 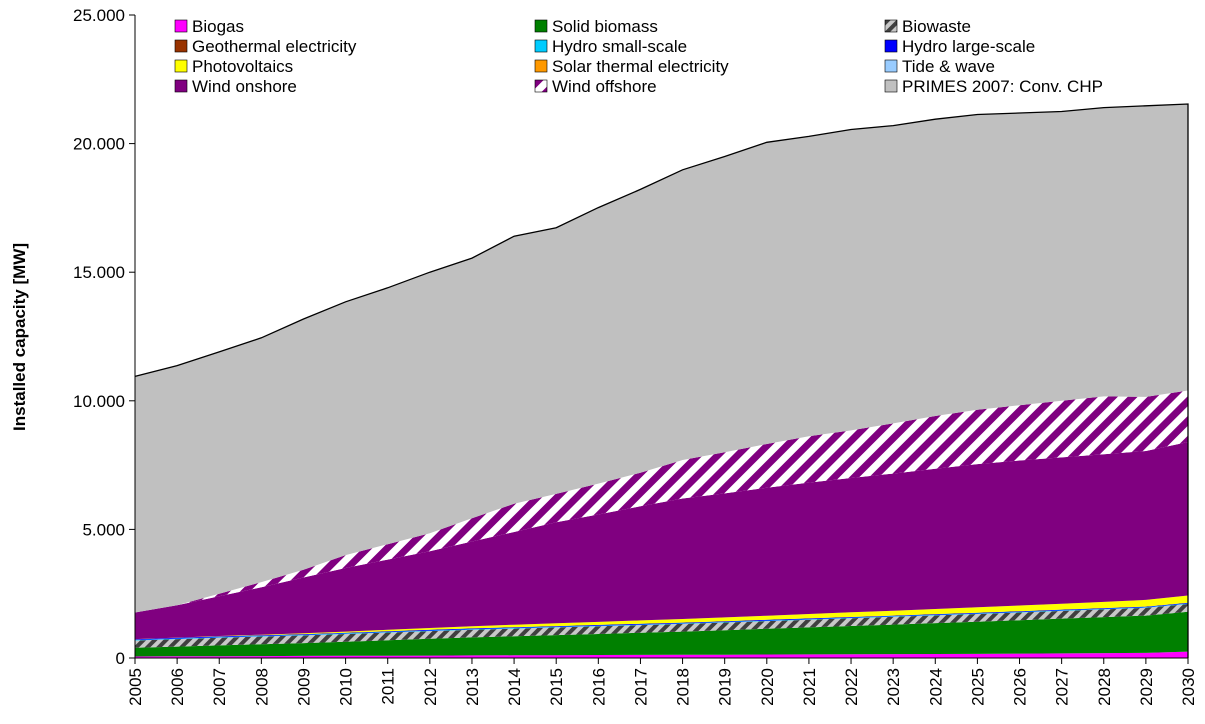 I want to click on legend-swatch-biowaste, so click(x=891, y=26).